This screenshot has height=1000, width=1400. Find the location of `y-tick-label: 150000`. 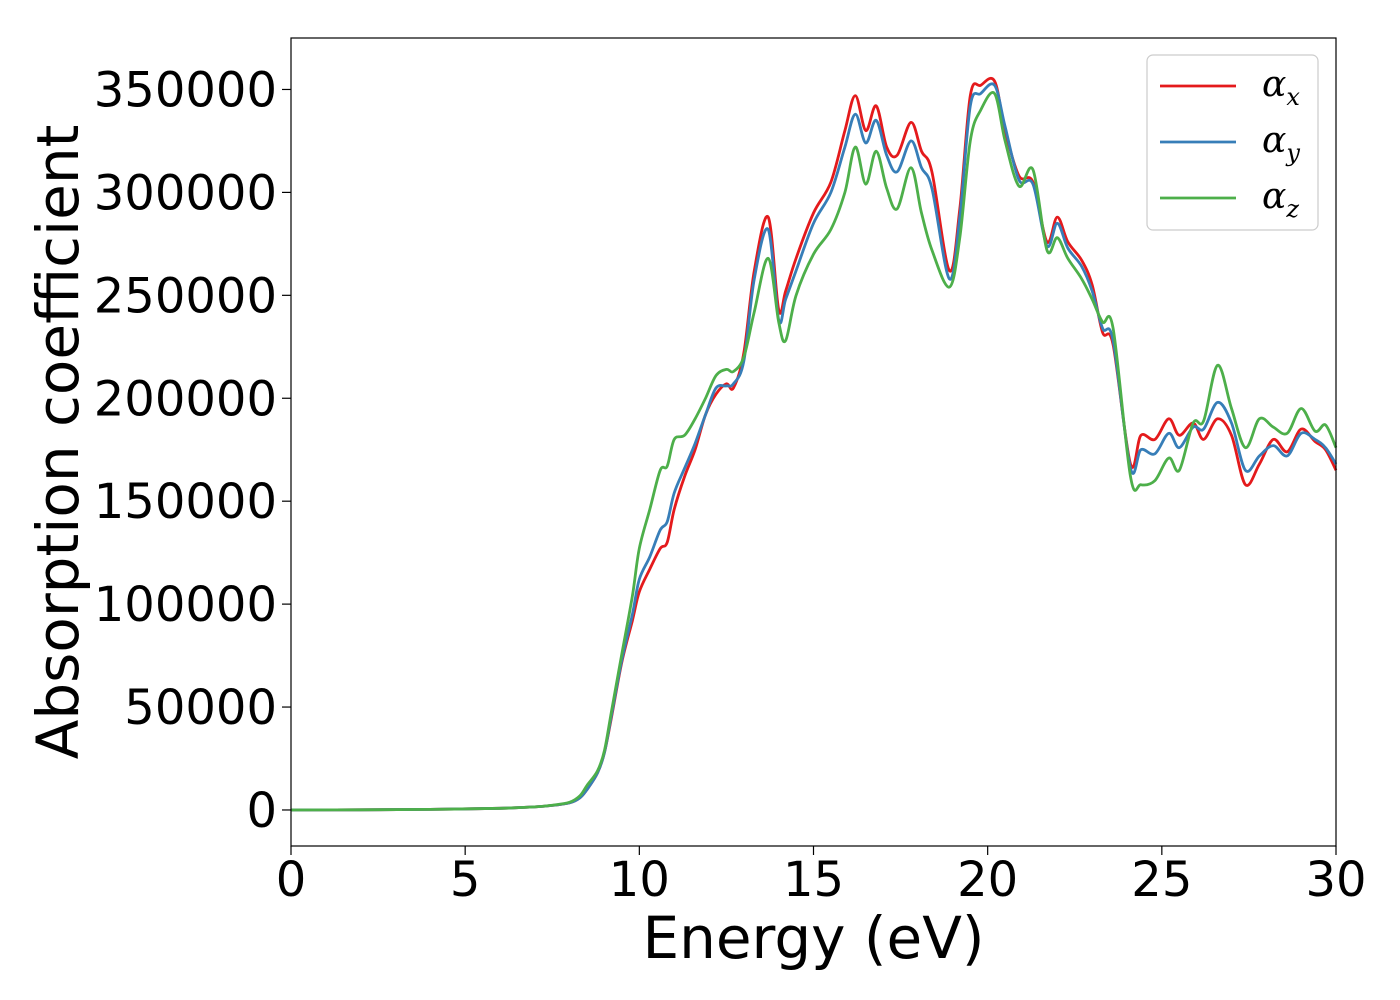

y-tick-label: 150000 is located at coordinates (185, 502).